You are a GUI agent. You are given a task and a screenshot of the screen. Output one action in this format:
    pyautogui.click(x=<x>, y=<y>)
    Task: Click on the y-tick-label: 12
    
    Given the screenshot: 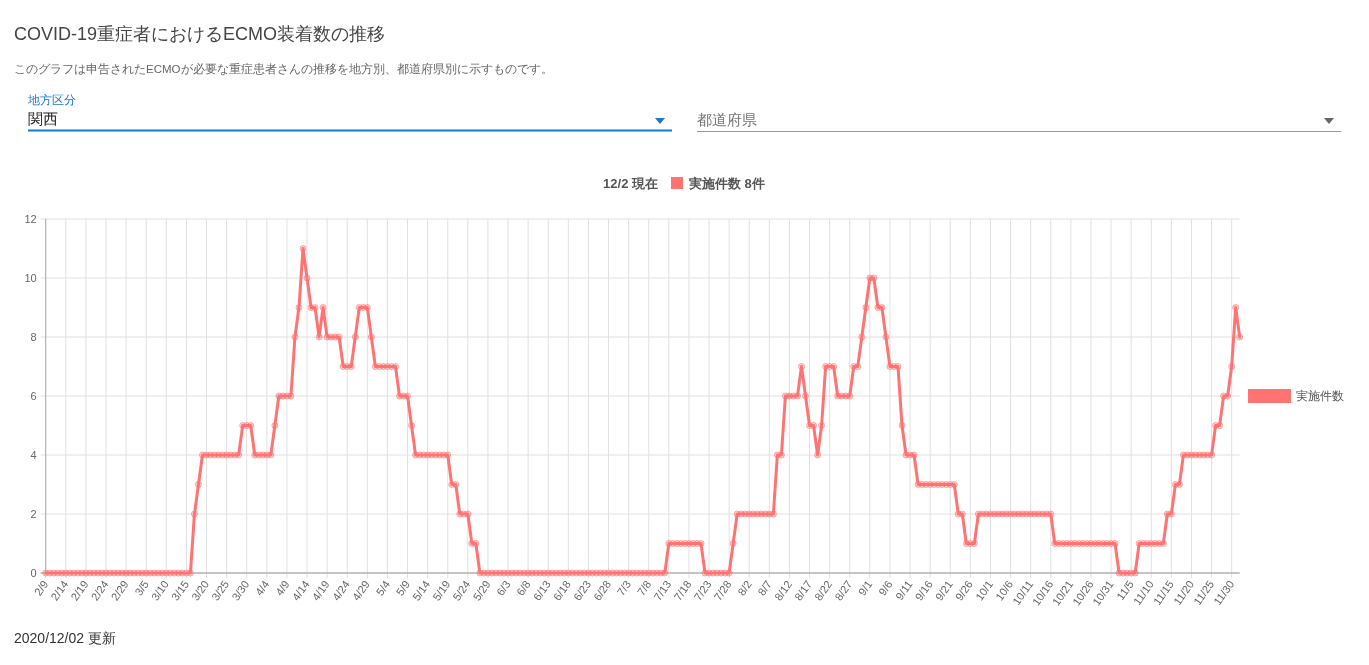 What is the action you would take?
    pyautogui.click(x=30, y=219)
    